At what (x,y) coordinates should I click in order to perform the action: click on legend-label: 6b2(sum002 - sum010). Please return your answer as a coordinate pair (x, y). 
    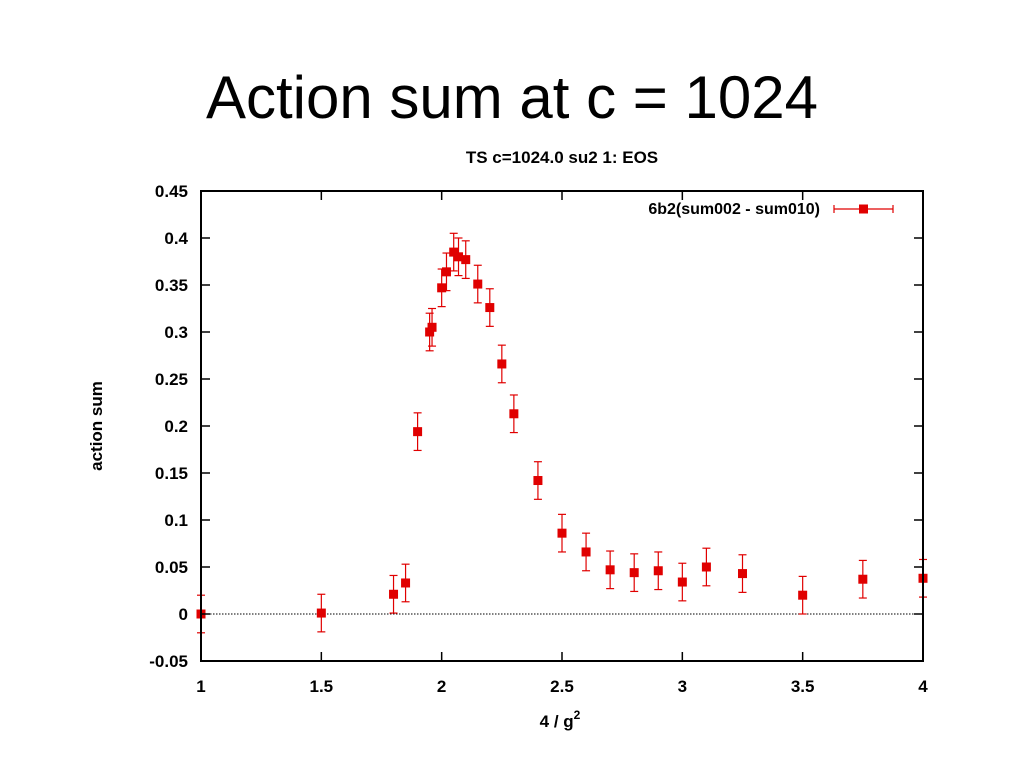
    Looking at the image, I should click on (734, 209).